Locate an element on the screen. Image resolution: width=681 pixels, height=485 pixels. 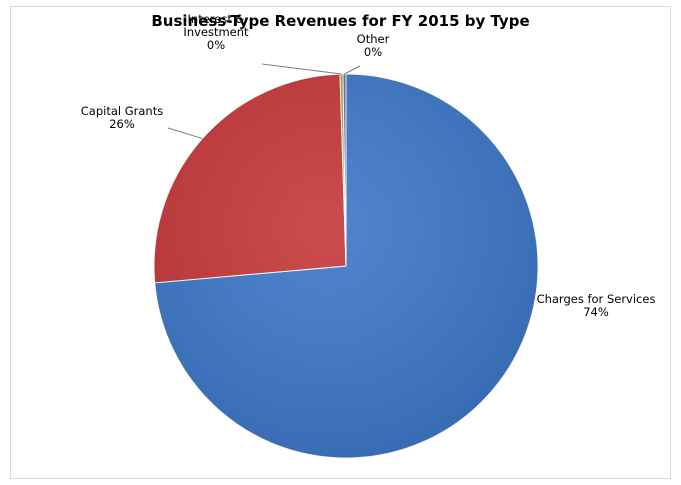
slice-label: Charges for Services 74% is located at coordinates (596, 305).